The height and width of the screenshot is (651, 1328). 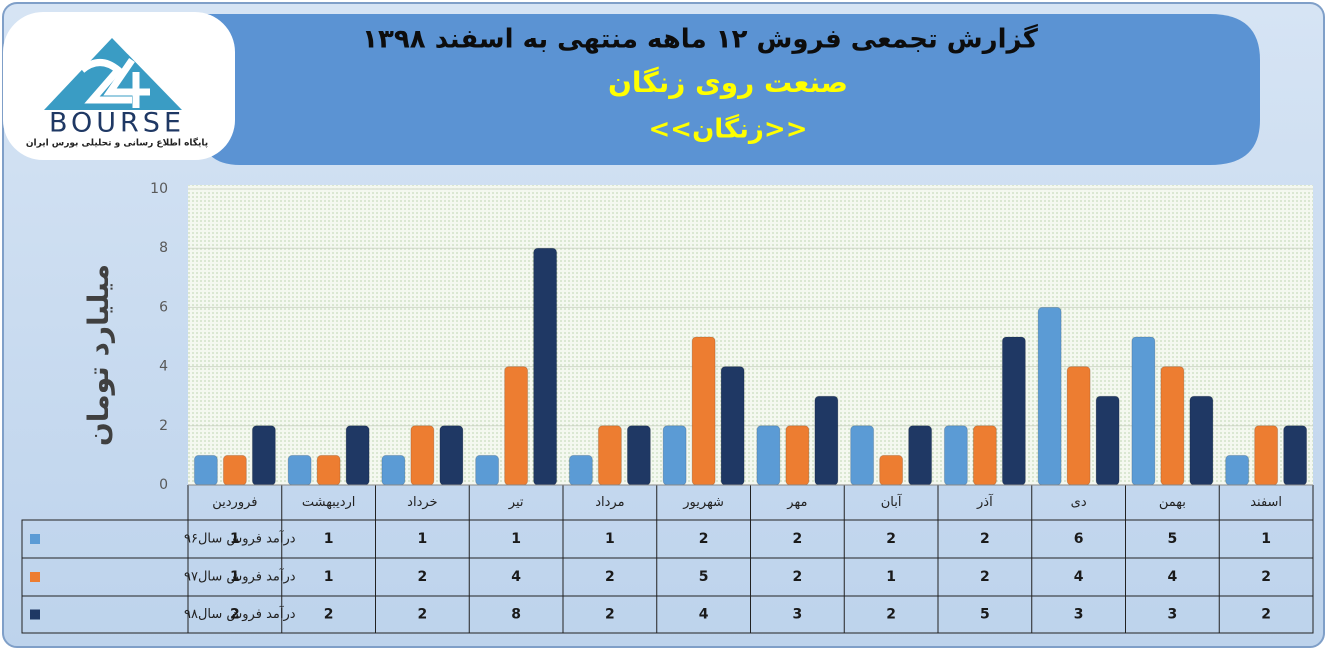 I want to click on x-tick-label: مهر, so click(x=796, y=502).